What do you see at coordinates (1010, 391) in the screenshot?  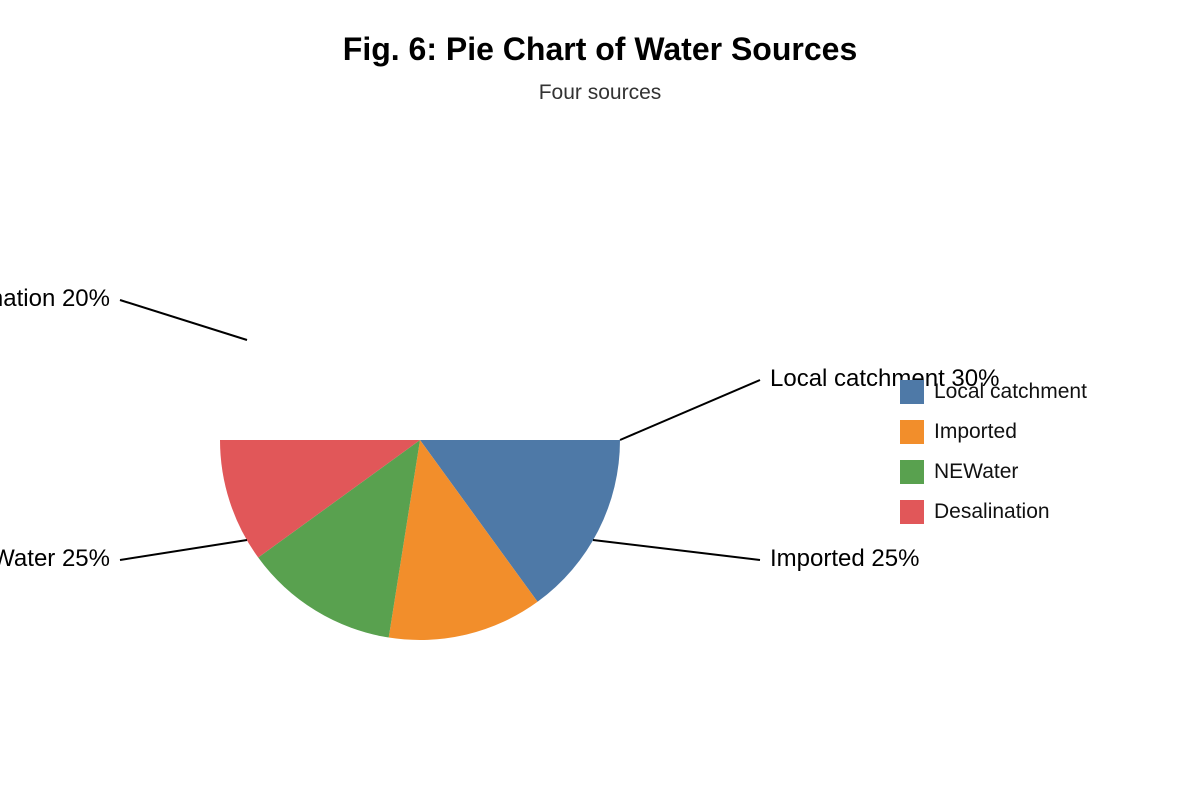 I see `legend-label-local-catchment: Local catchment` at bounding box center [1010, 391].